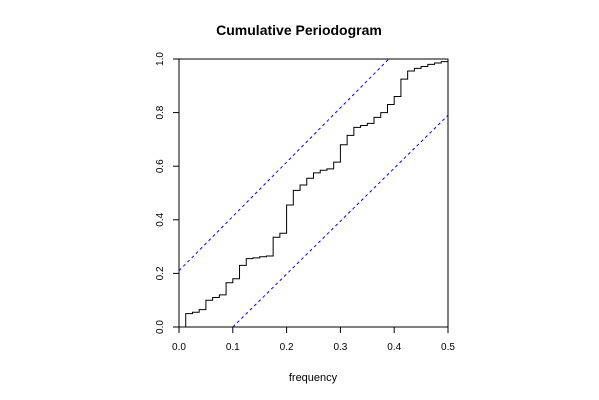 Image resolution: width=599 pixels, height=400 pixels. I want to click on x-tick-label: 0.5, so click(448, 347).